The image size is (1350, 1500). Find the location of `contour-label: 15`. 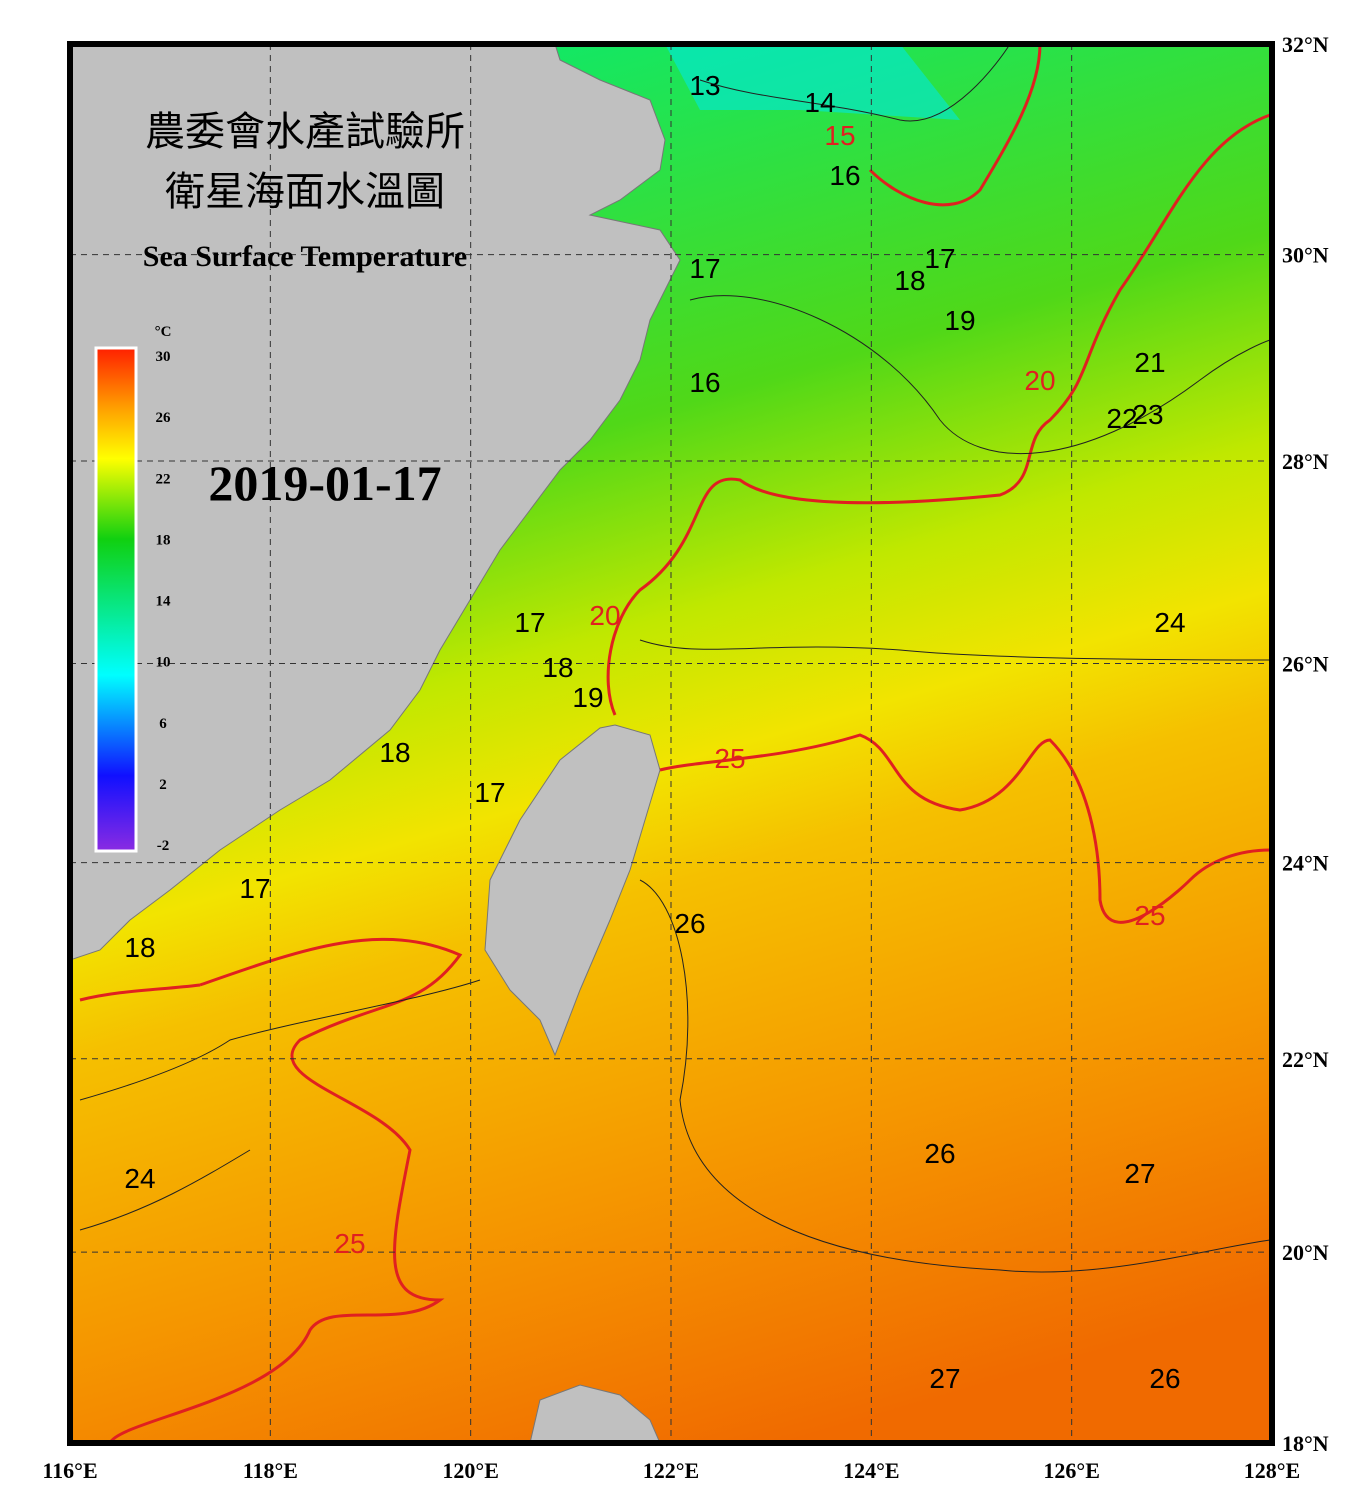

contour-label: 15 is located at coordinates (839, 135).